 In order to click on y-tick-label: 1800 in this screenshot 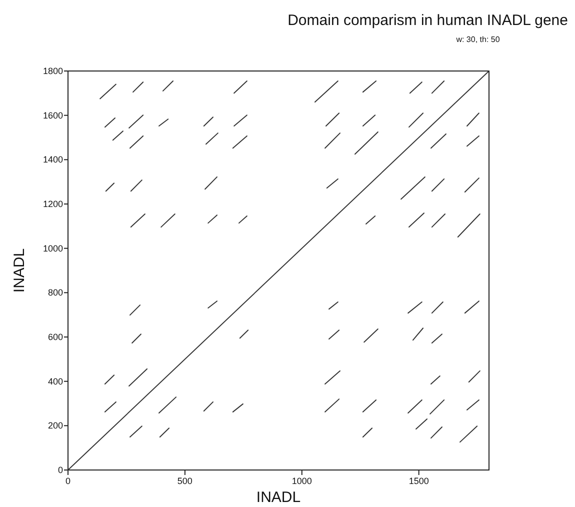, I will do `click(52, 71)`.